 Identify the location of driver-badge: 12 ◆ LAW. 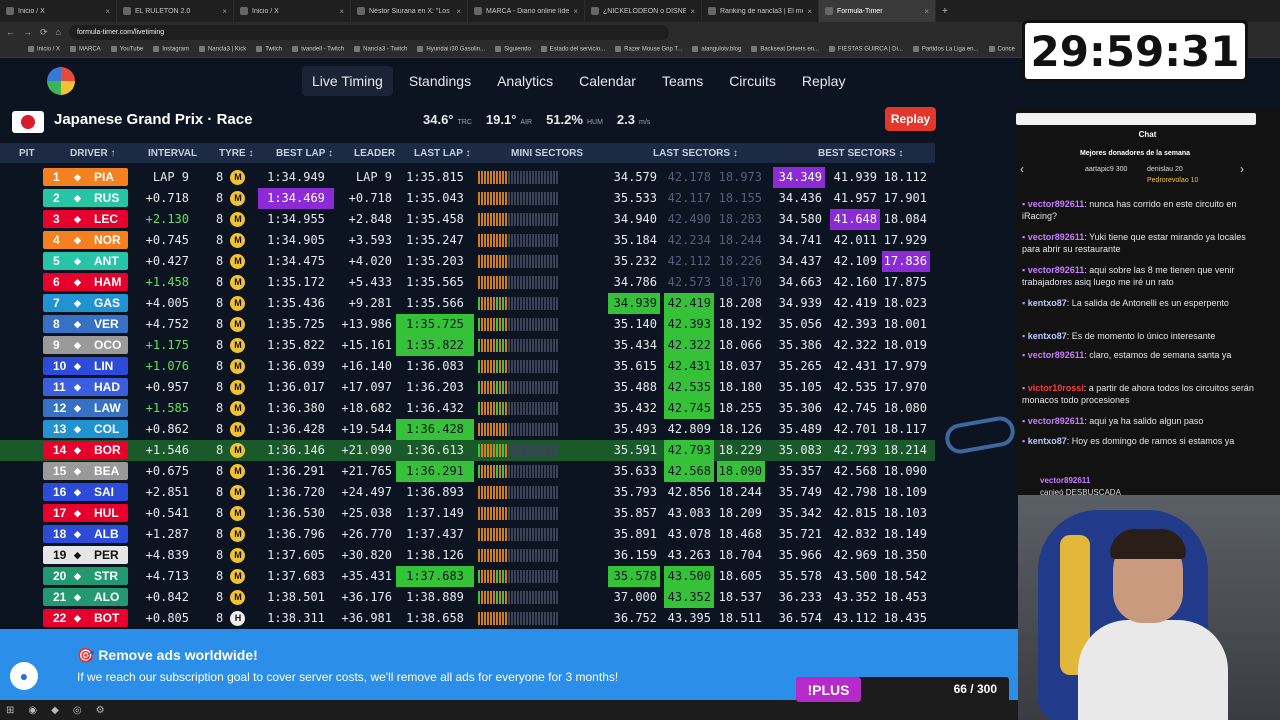
(85, 408).